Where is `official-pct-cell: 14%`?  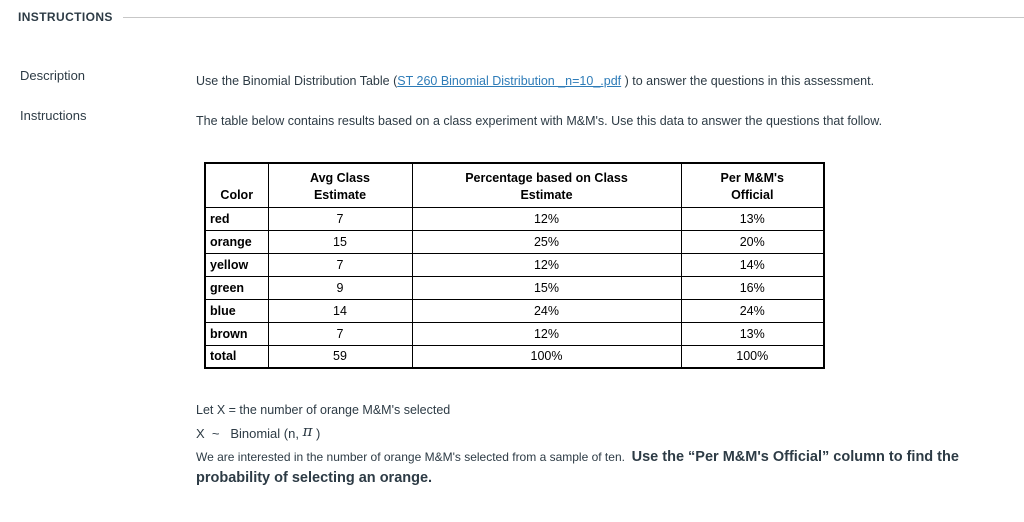 official-pct-cell: 14% is located at coordinates (752, 264).